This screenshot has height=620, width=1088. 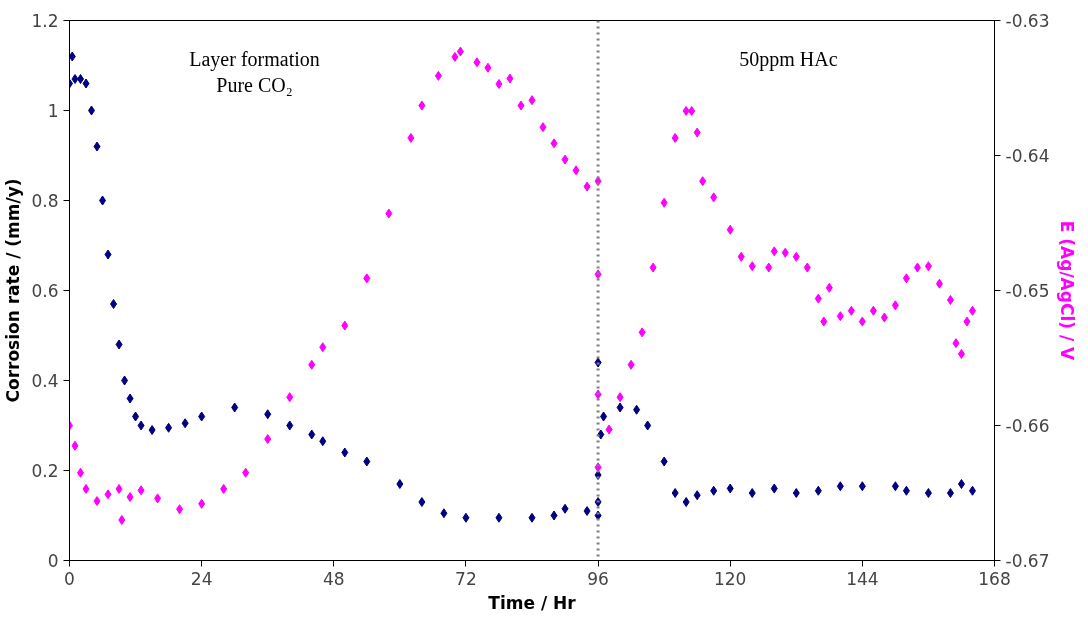 I want to click on y-tick-label: 0.4, so click(x=45, y=381).